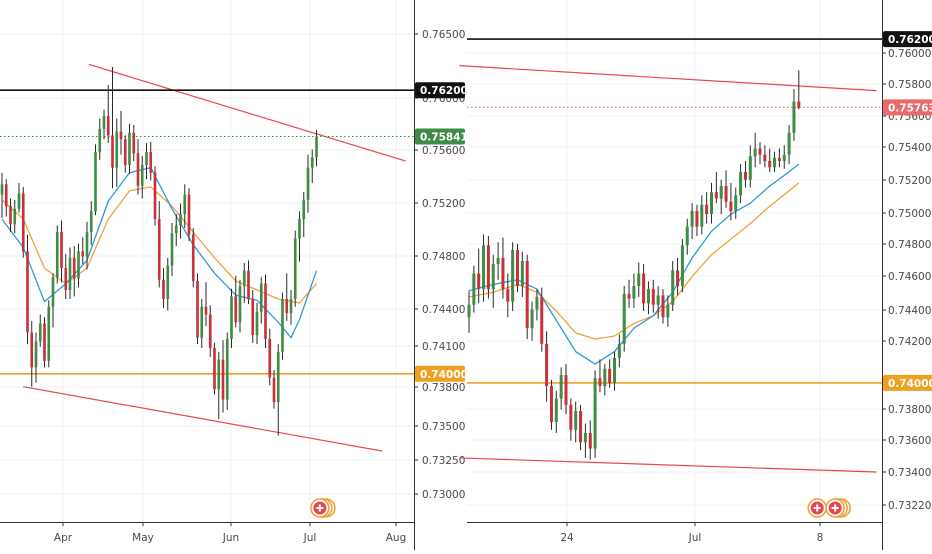 The height and width of the screenshot is (554, 932). I want to click on trendline-upper-trendline, so click(668, 78).